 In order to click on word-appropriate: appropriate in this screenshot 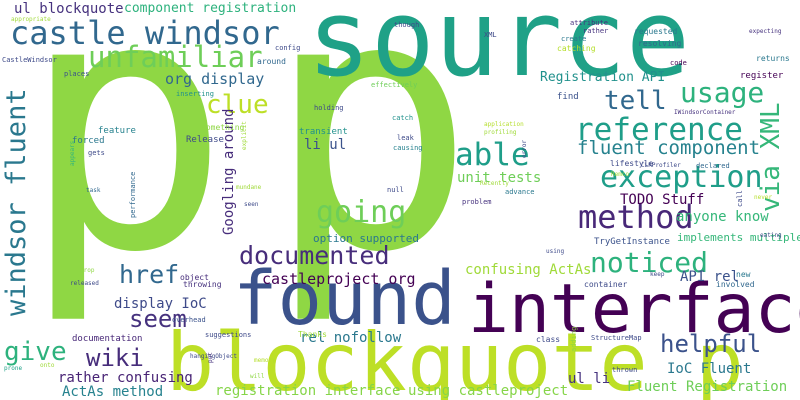, I will do `click(31, 19)`.